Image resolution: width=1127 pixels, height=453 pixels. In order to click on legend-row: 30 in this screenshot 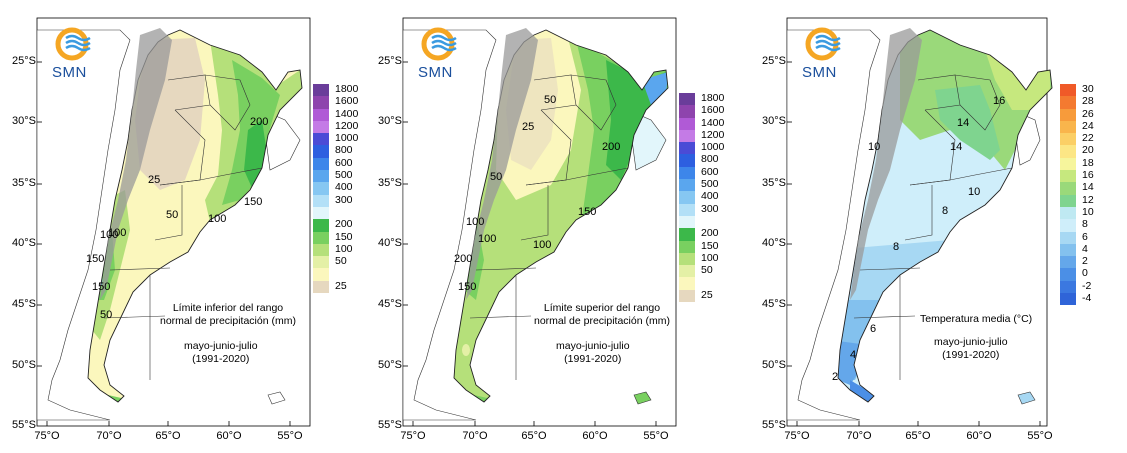, I will do `click(1093, 90)`.